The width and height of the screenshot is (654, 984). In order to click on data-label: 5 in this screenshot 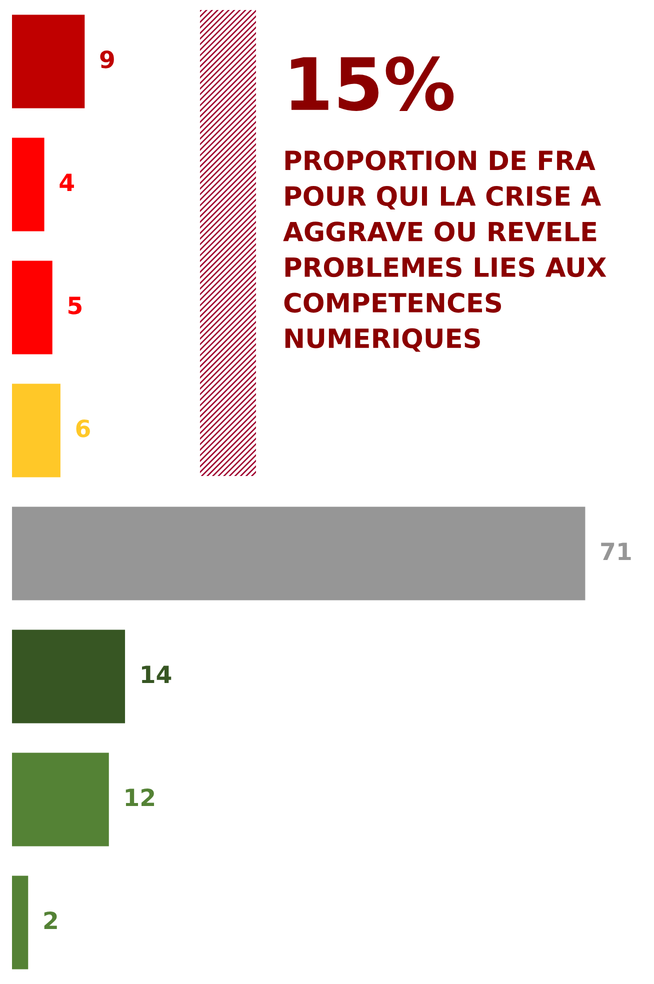, I will do `click(75, 305)`.